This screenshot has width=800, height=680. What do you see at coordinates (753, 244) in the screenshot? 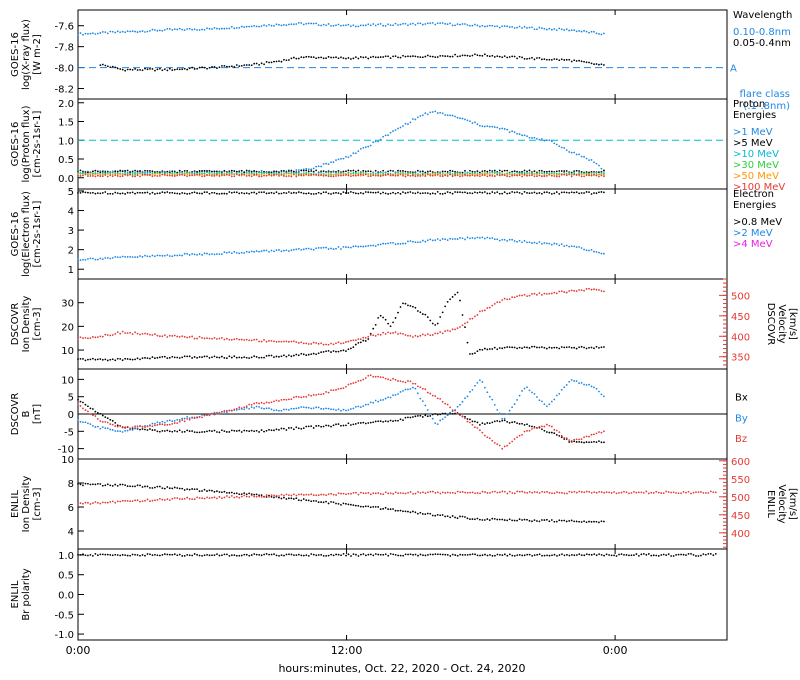
I see `legend-entry: >4 MeV` at bounding box center [753, 244].